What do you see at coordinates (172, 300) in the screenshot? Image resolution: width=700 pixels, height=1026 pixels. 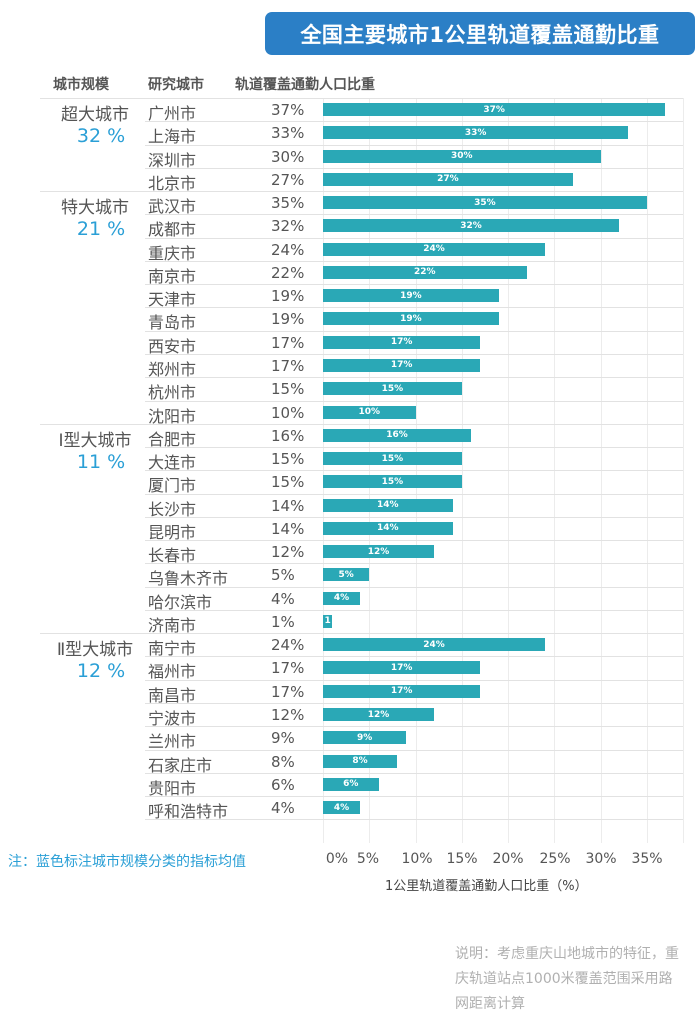 I see `city-name: 天津市` at bounding box center [172, 300].